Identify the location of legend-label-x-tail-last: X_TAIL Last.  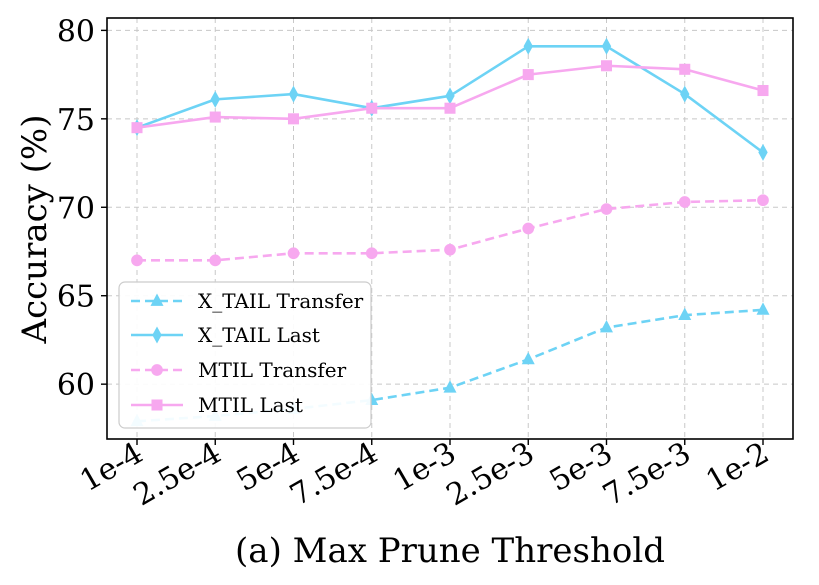
(259, 335).